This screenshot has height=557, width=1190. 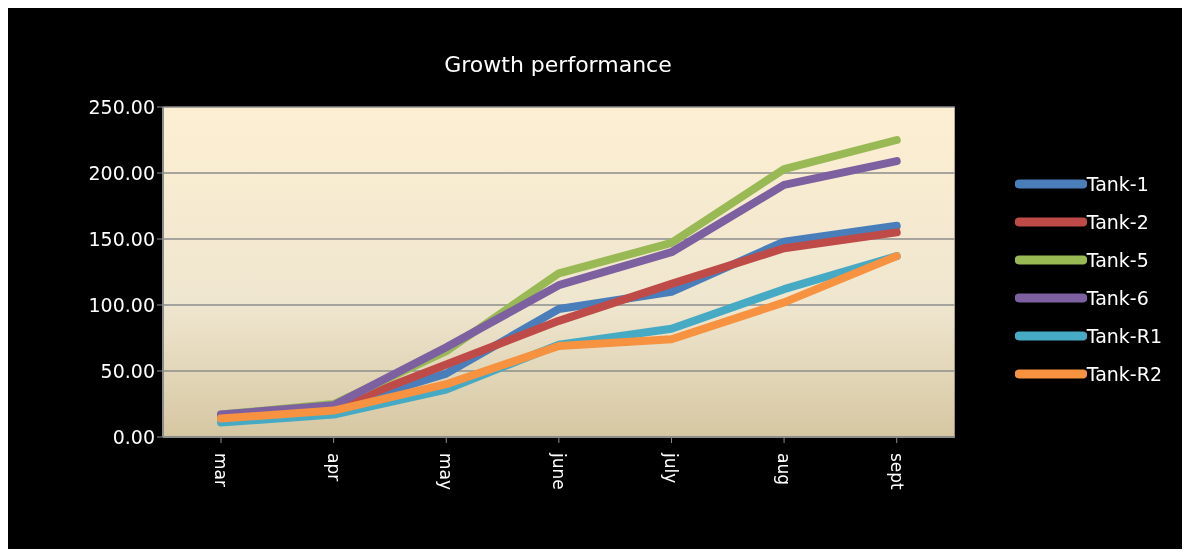 I want to click on y-tick-label: 250.00, so click(x=121, y=106).